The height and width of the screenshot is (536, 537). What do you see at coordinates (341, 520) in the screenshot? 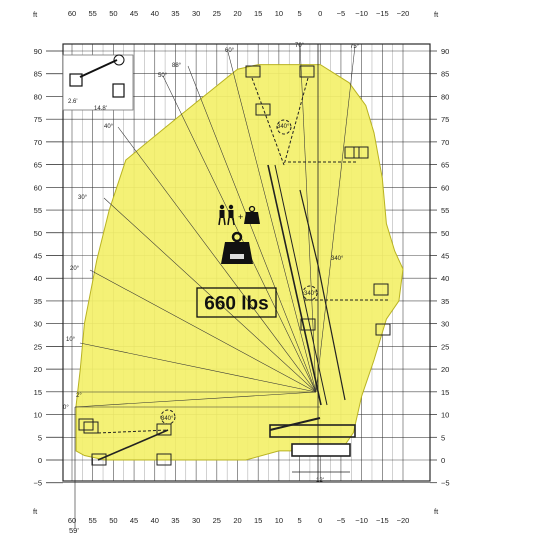
I see `x-tick-bottom: −5` at bounding box center [341, 520].